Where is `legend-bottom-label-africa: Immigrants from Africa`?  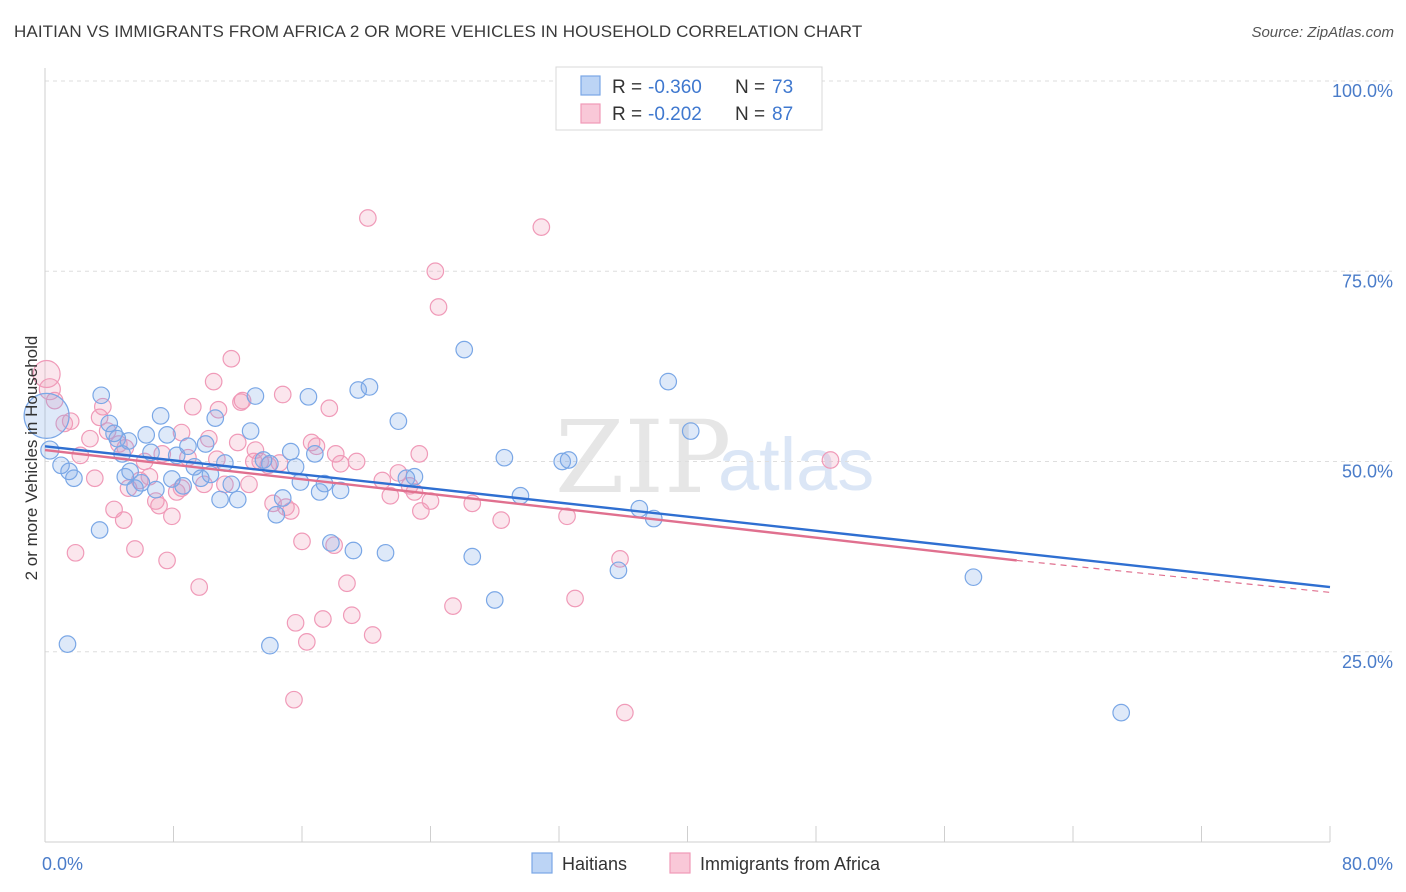
legend-bottom-label-africa: Immigrants from Africa is located at coordinates (790, 864).